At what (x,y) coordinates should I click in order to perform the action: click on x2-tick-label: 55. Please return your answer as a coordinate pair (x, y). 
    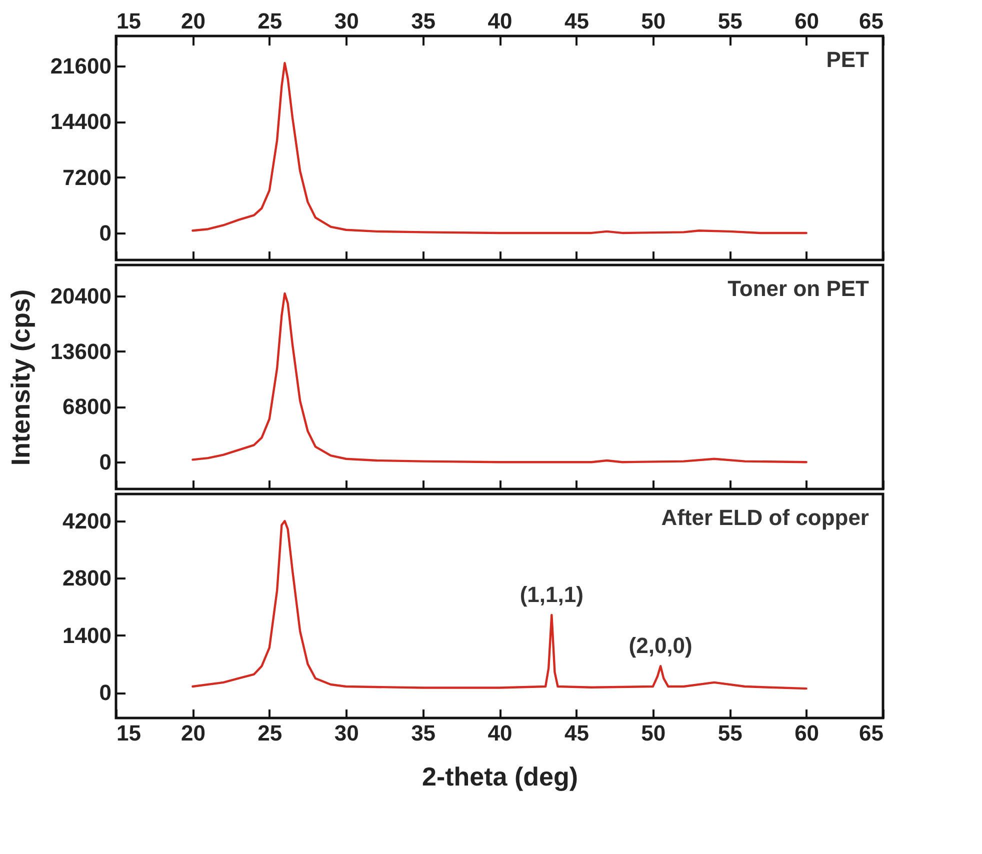
    Looking at the image, I should click on (730, 21).